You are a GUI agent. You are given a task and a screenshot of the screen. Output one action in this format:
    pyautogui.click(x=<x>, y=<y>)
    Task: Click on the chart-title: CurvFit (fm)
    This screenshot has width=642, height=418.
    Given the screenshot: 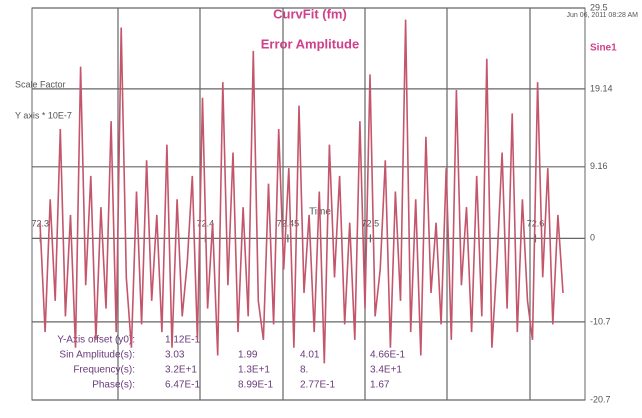 What is the action you would take?
    pyautogui.click(x=310, y=13)
    